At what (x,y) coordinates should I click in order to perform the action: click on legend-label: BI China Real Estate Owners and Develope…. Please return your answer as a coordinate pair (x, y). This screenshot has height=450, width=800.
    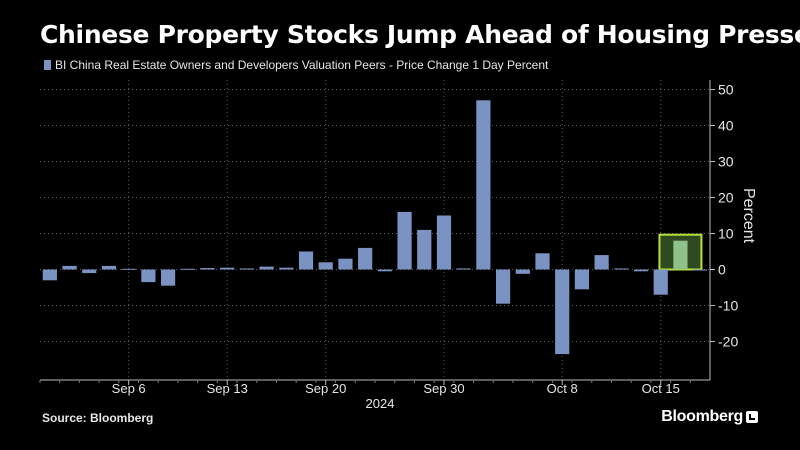
    Looking at the image, I should click on (302, 65).